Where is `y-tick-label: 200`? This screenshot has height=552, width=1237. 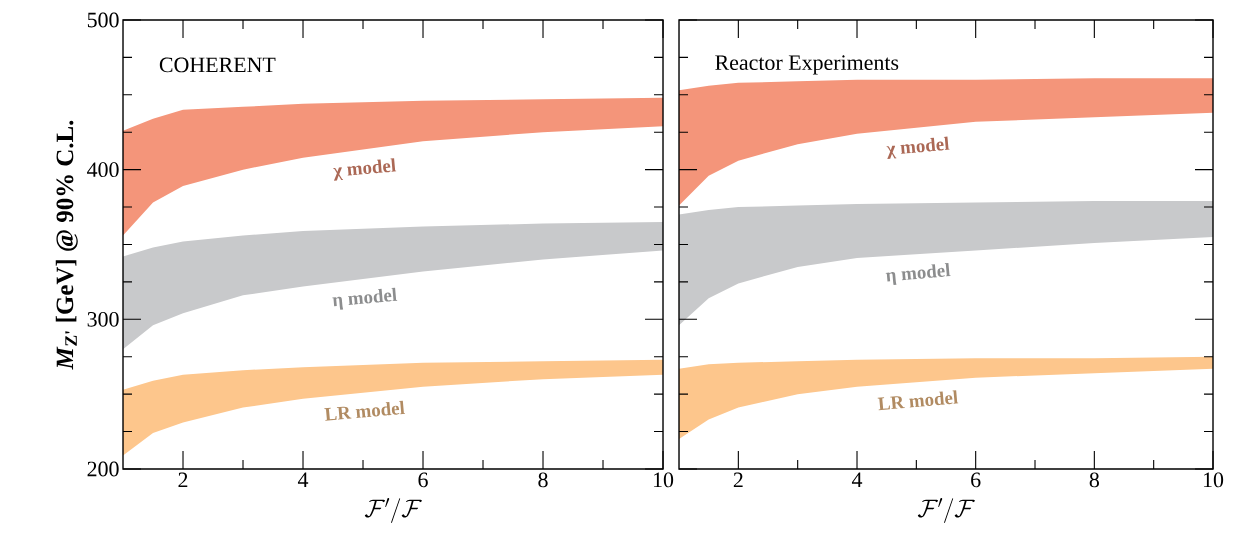
y-tick-label: 200 is located at coordinates (103, 469).